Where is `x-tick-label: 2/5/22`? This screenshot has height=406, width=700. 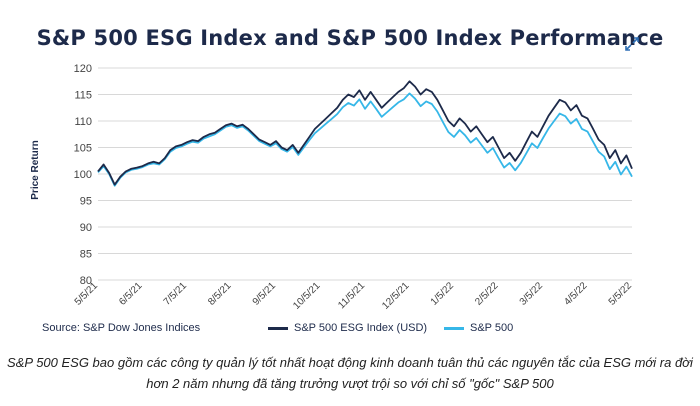 x-tick-label: 2/5/22 is located at coordinates (487, 294).